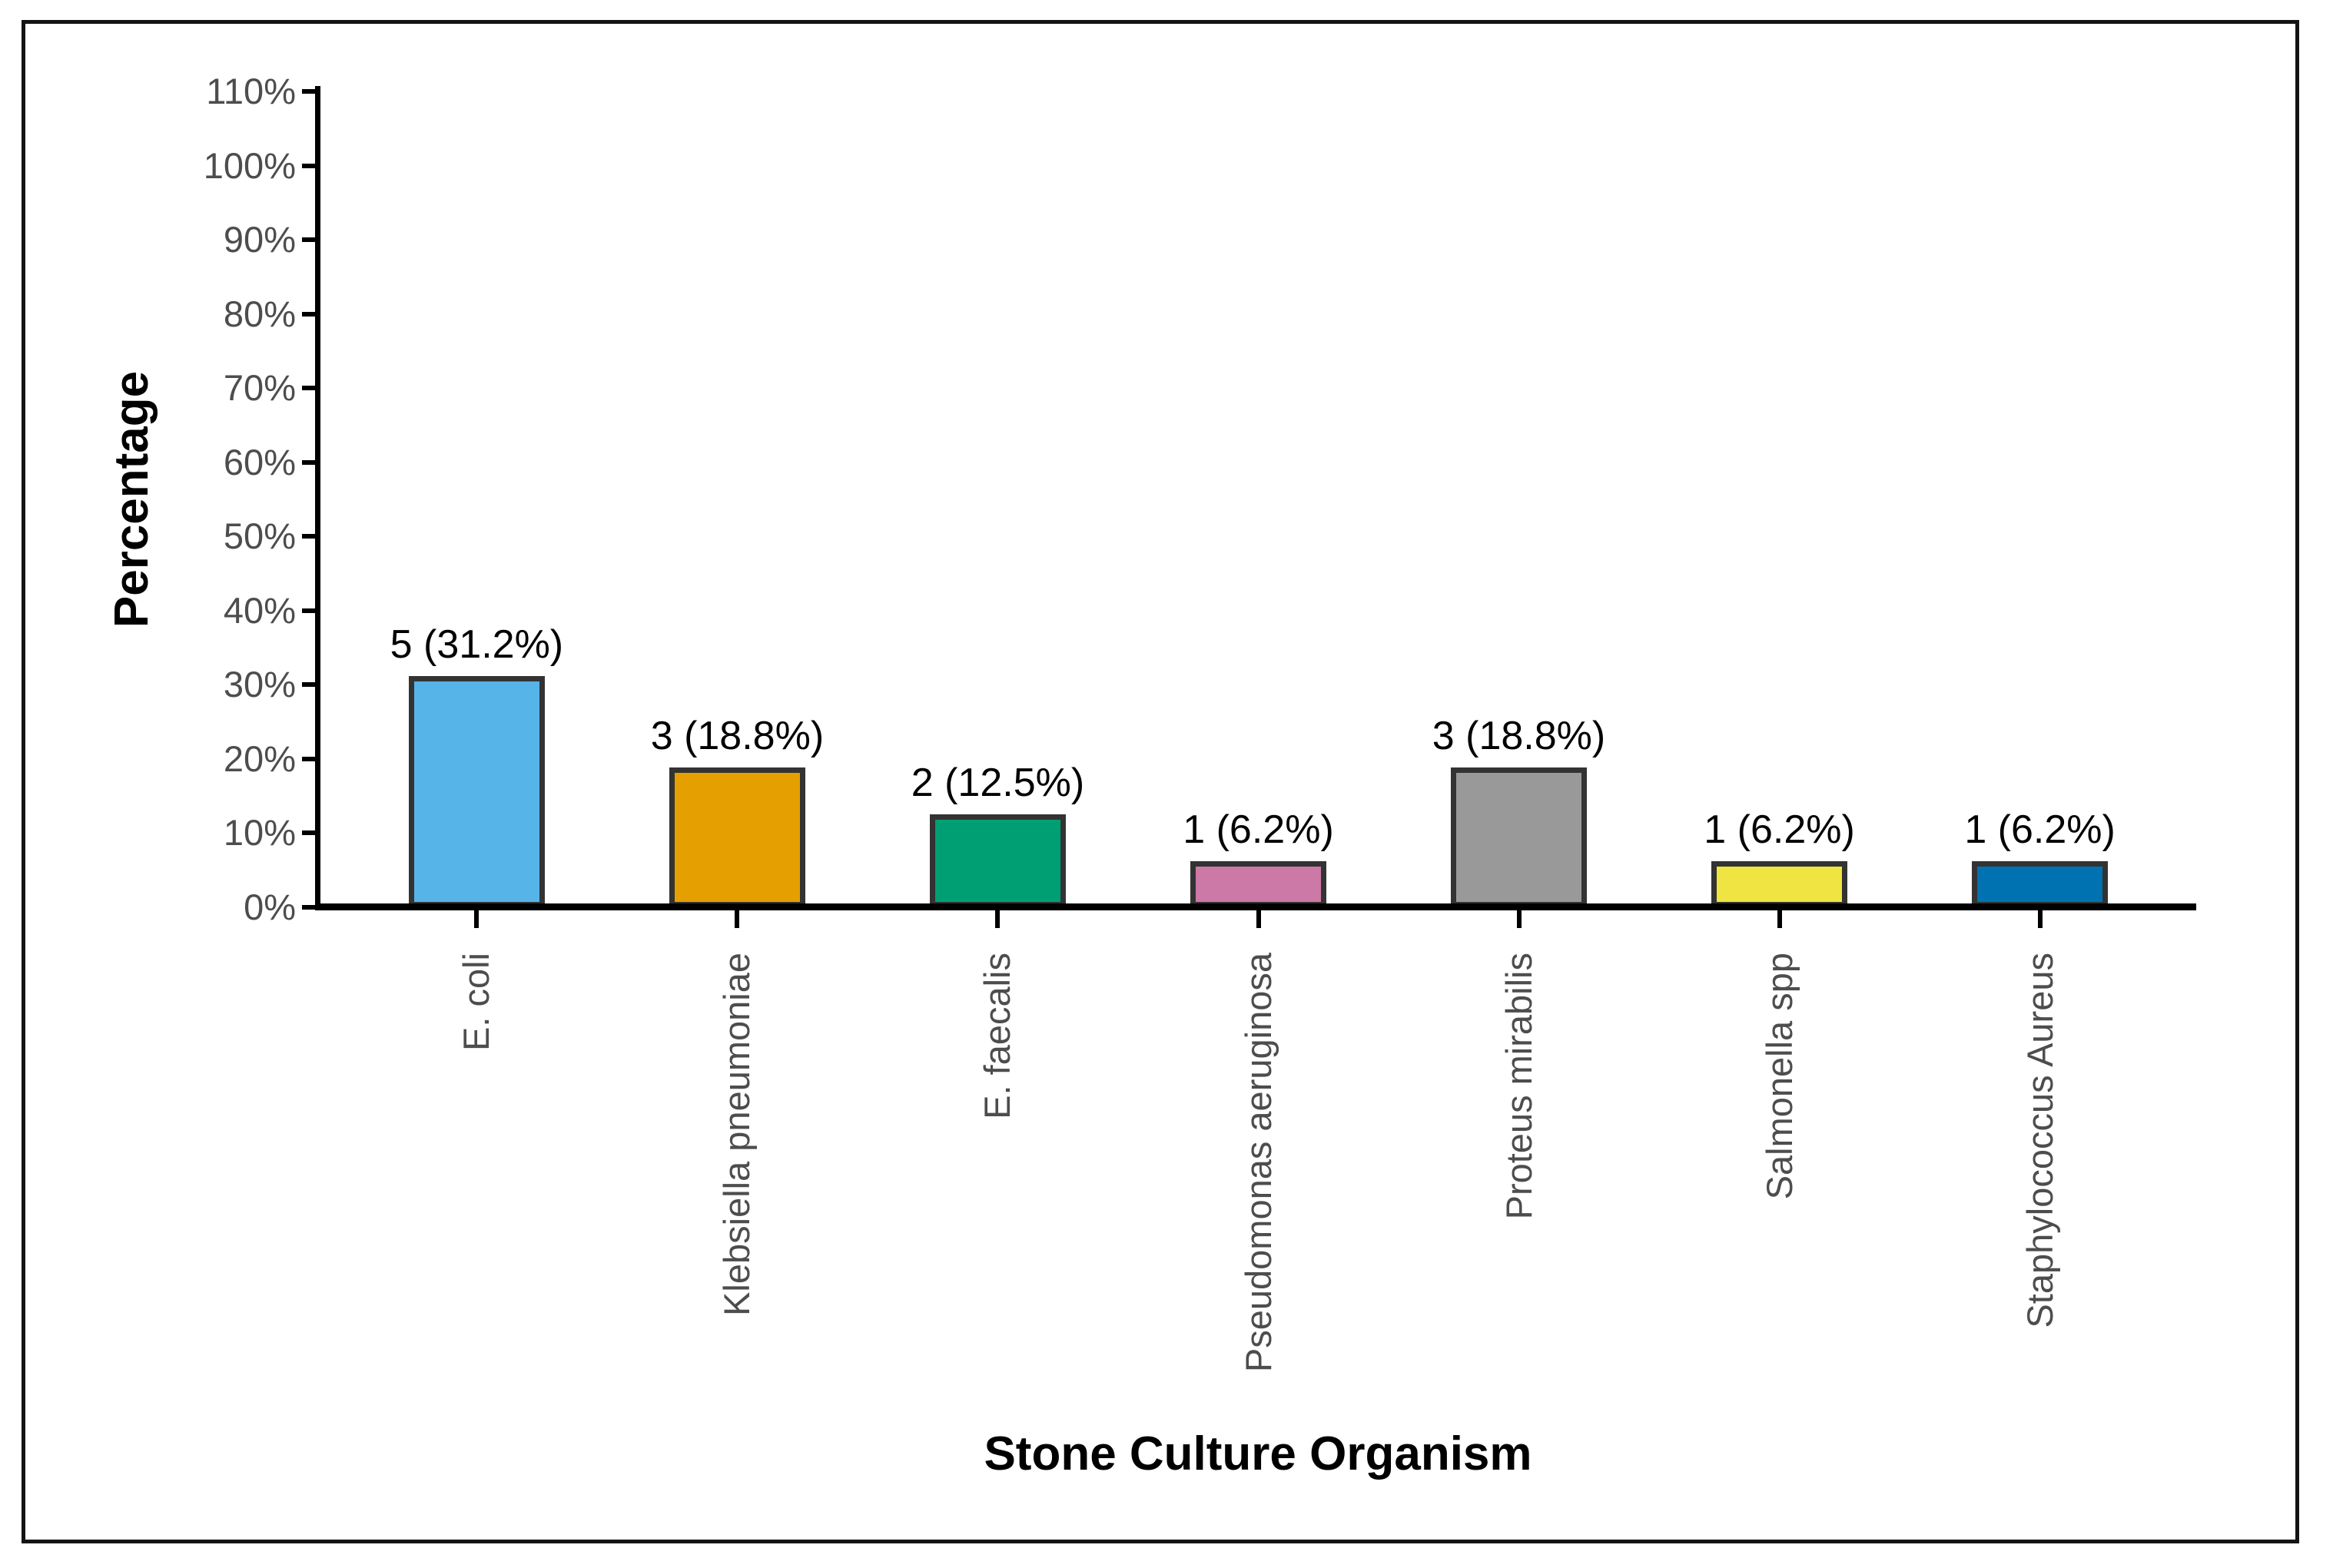 The image size is (2333, 1568). I want to click on x-axis-title: Stone Culture Organism, so click(1258, 1453).